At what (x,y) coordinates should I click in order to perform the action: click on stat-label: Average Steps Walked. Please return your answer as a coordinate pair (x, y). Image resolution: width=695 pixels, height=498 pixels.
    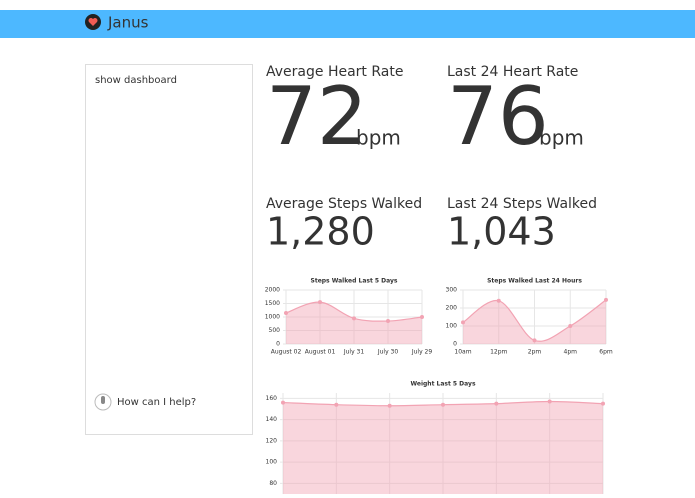
    Looking at the image, I should click on (344, 204).